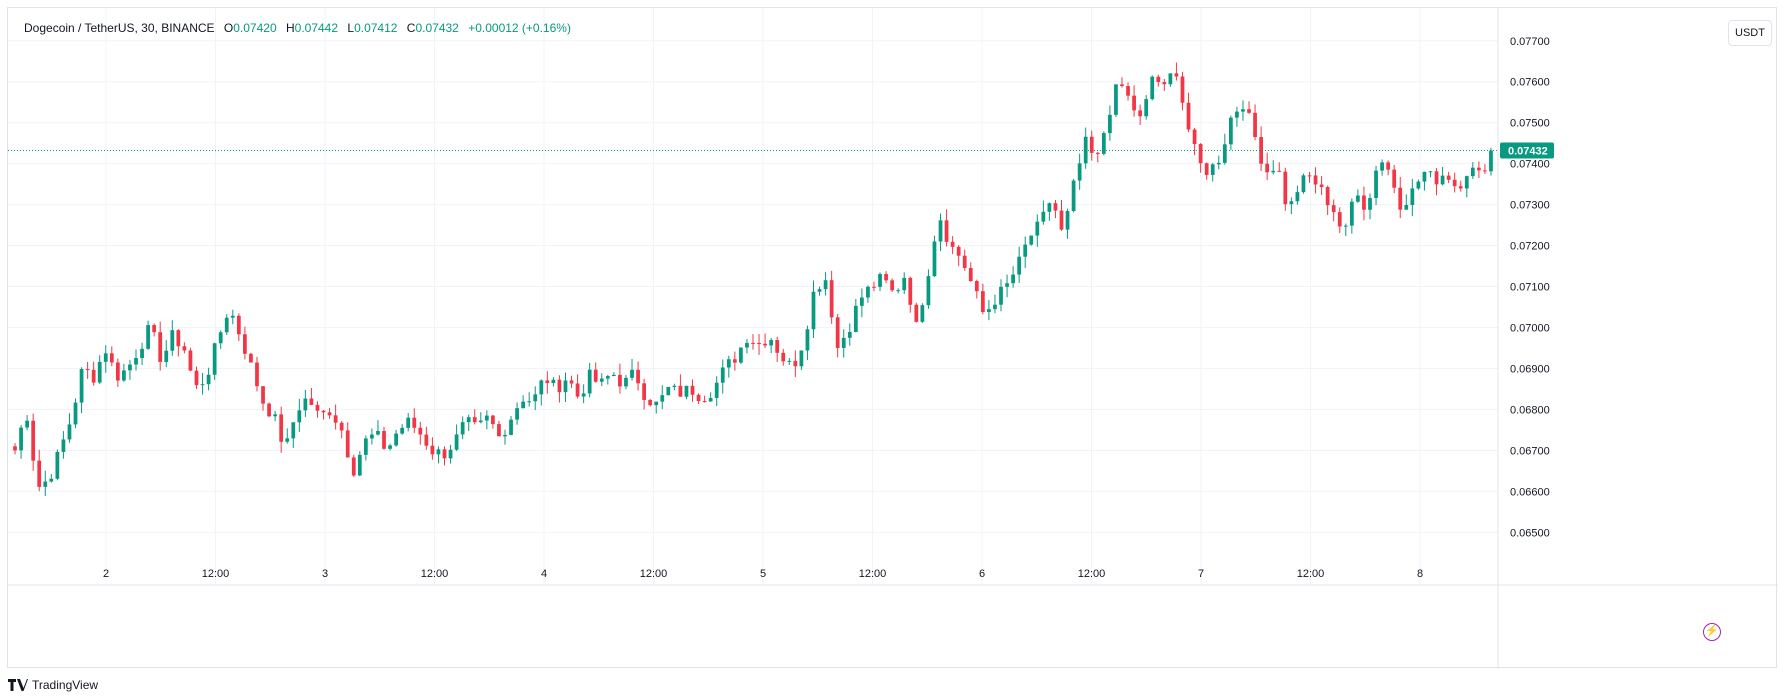  Describe the element at coordinates (763, 574) in the screenshot. I see `time-tick-label: 5` at that location.